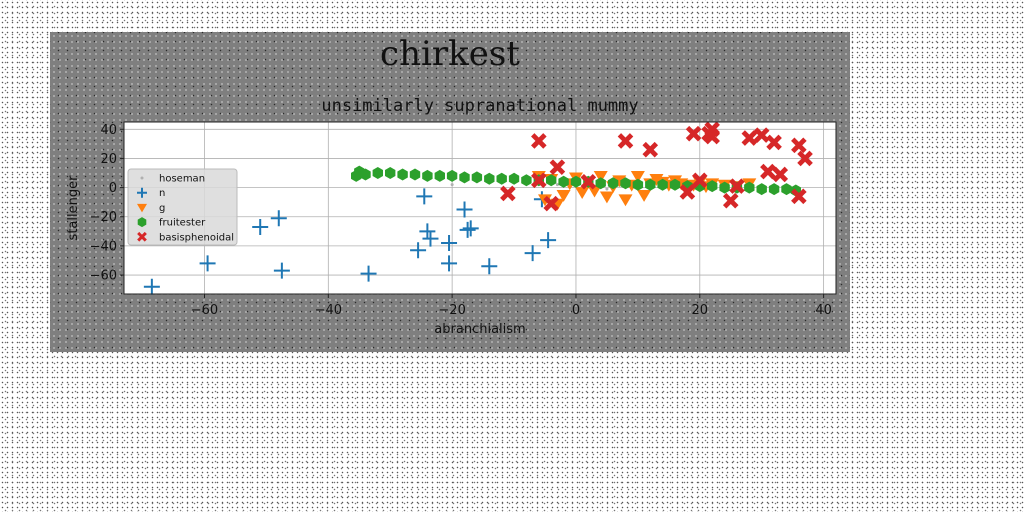  What do you see at coordinates (108, 130) in the screenshot?
I see `y-tick-label: 40` at bounding box center [108, 130].